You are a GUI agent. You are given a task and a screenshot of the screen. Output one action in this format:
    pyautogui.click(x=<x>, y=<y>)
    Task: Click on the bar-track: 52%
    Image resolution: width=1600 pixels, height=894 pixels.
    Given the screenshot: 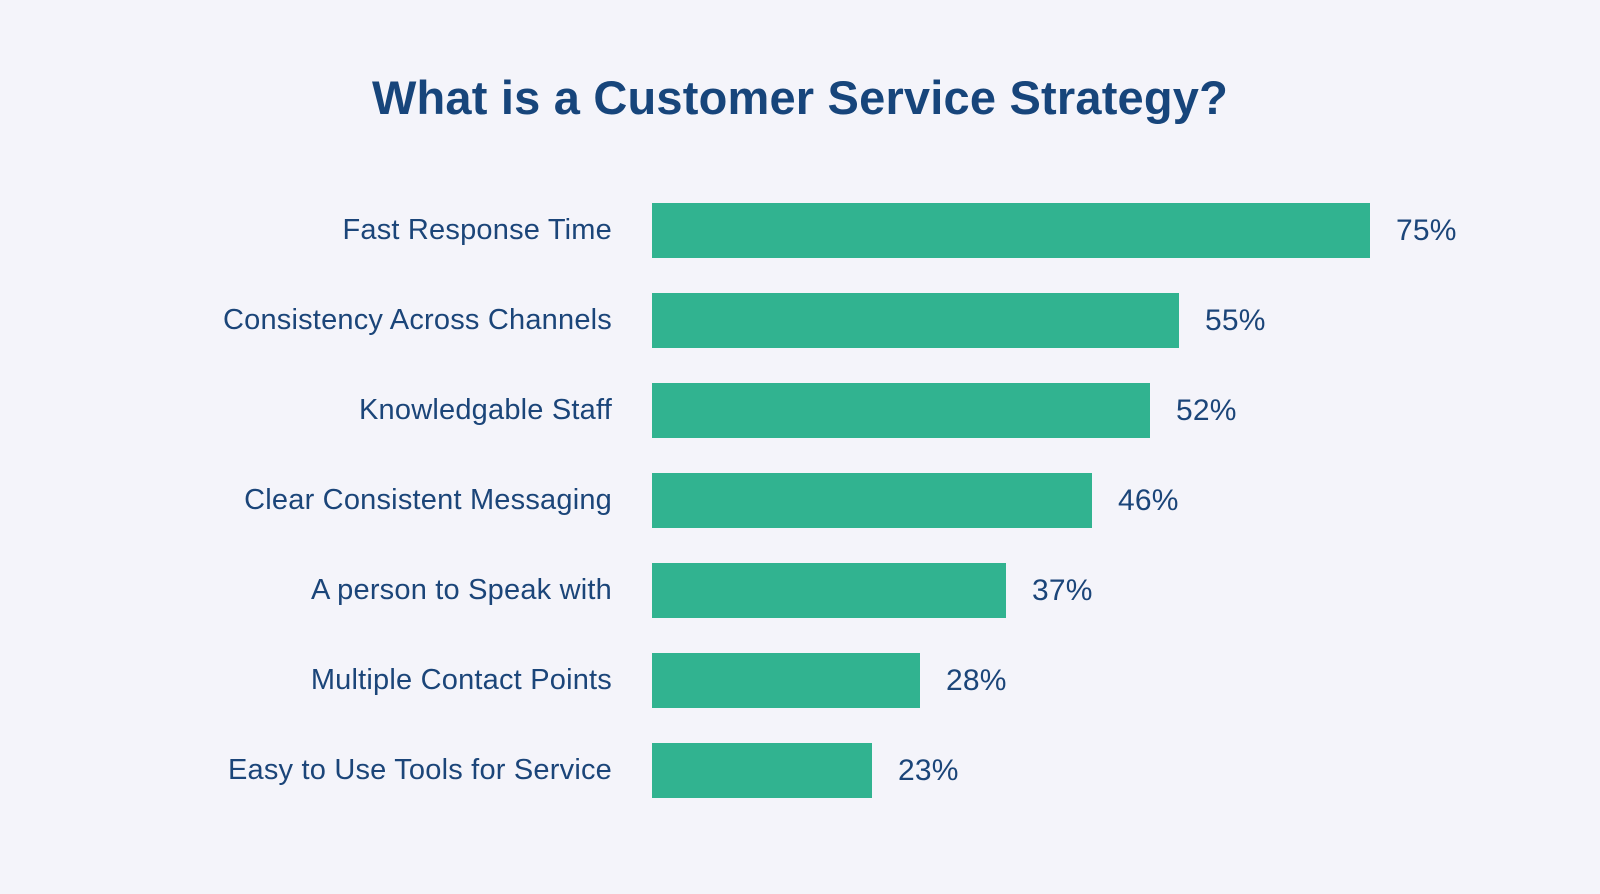 What is the action you would take?
    pyautogui.click(x=1126, y=411)
    